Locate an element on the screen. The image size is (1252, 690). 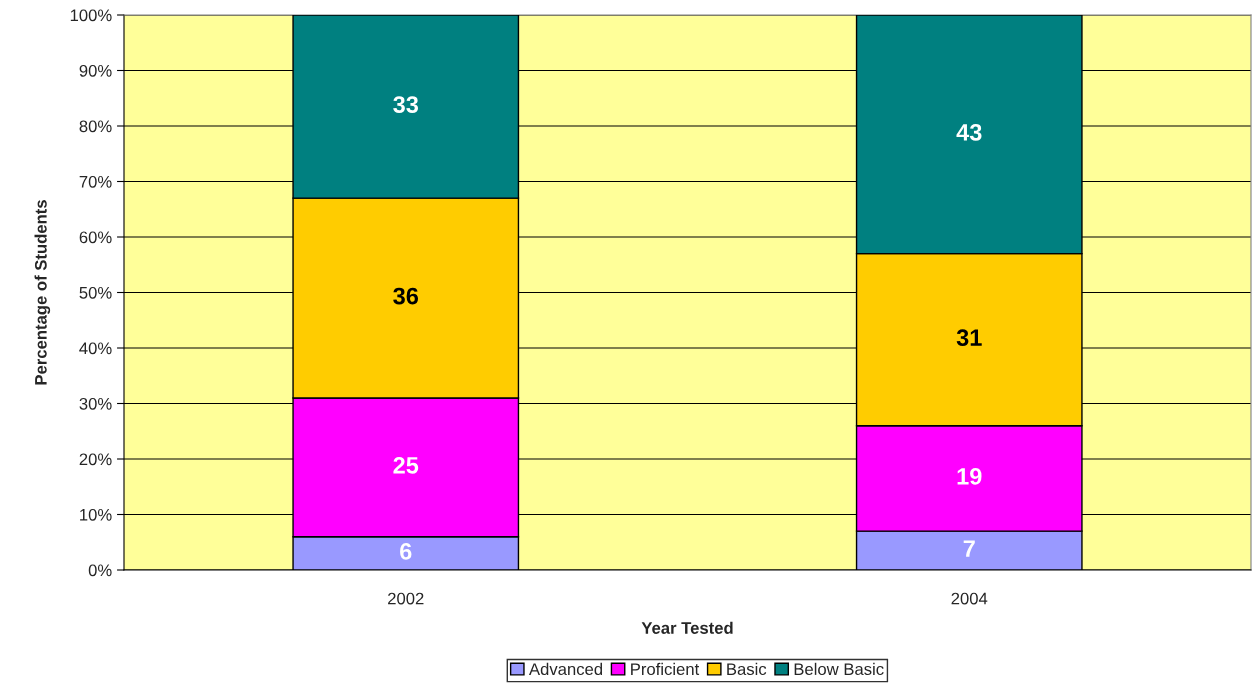
data-label: 6 is located at coordinates (406, 551).